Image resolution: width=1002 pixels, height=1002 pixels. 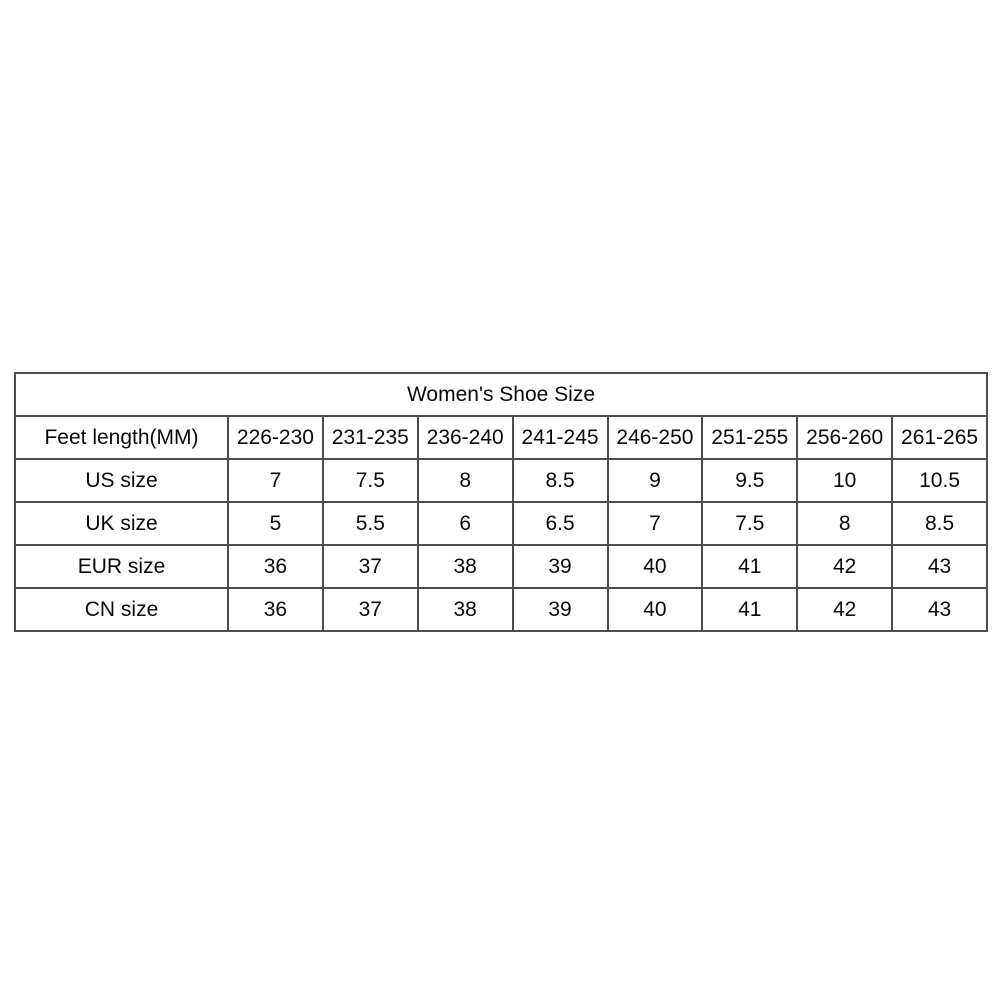 I want to click on header-cell-range: 256-260, so click(x=845, y=437).